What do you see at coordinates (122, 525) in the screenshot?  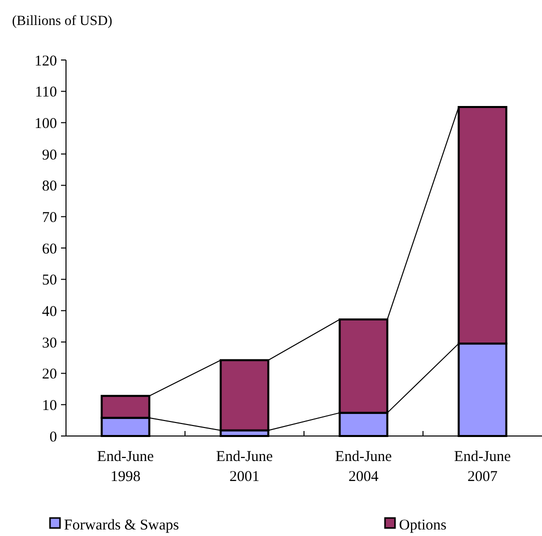 I see `legend-label: Forwards & Swaps` at bounding box center [122, 525].